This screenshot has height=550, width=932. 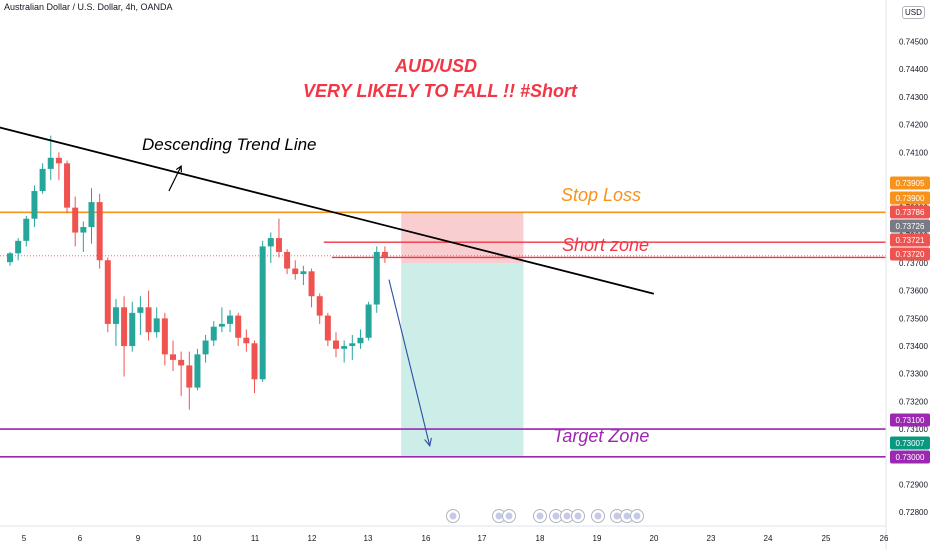 What do you see at coordinates (601, 436) in the screenshot?
I see `target-zone-label: Target Zone` at bounding box center [601, 436].